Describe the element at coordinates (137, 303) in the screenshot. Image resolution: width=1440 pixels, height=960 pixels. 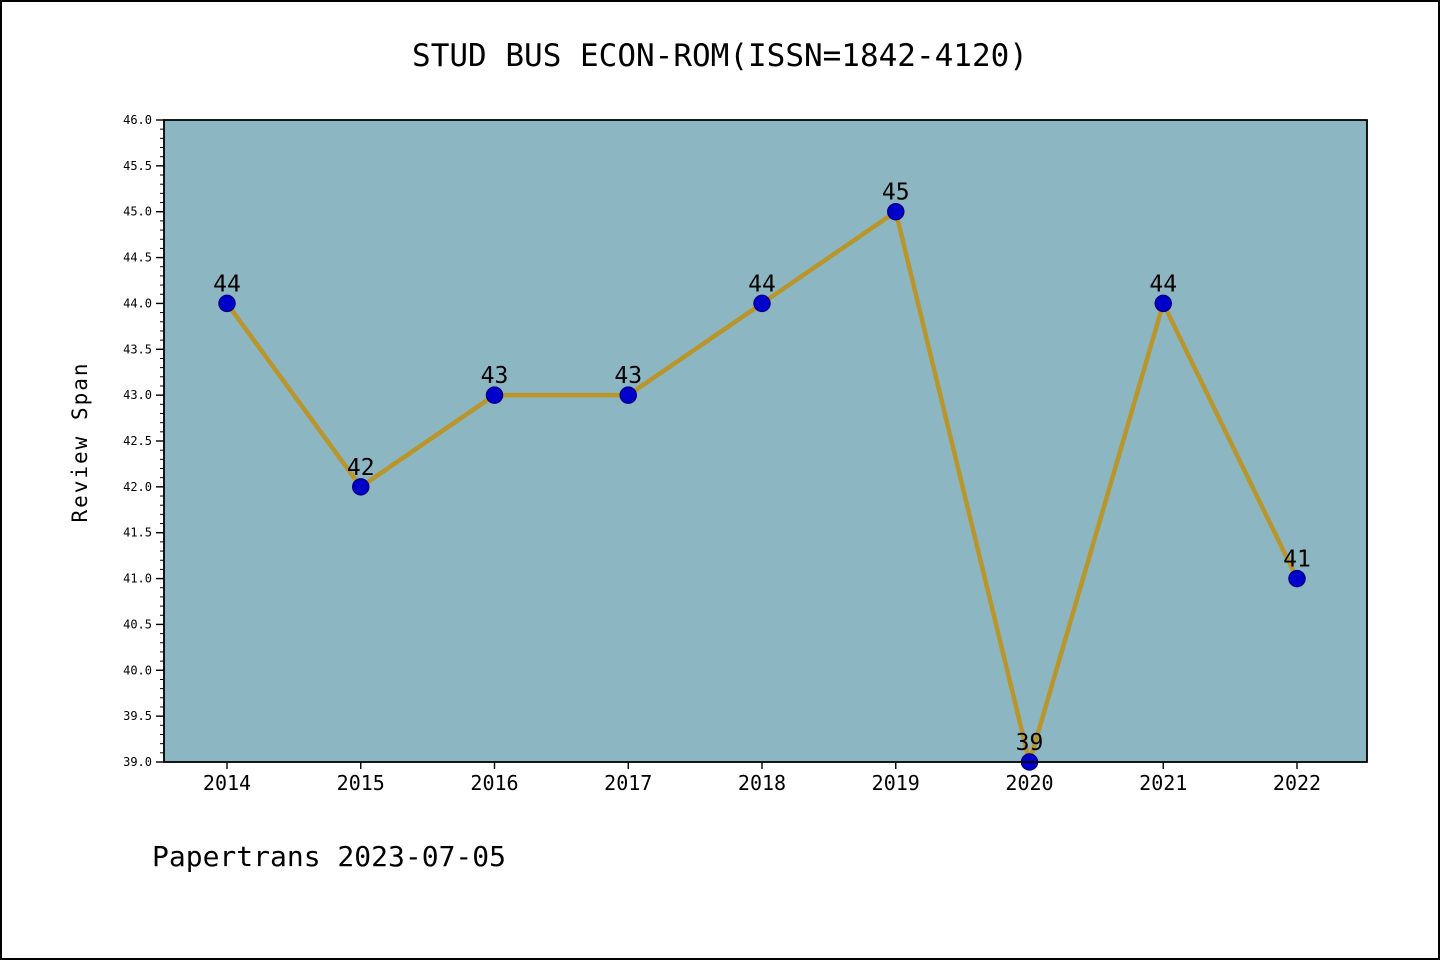
I see `y-tick-label: 44.0` at that location.